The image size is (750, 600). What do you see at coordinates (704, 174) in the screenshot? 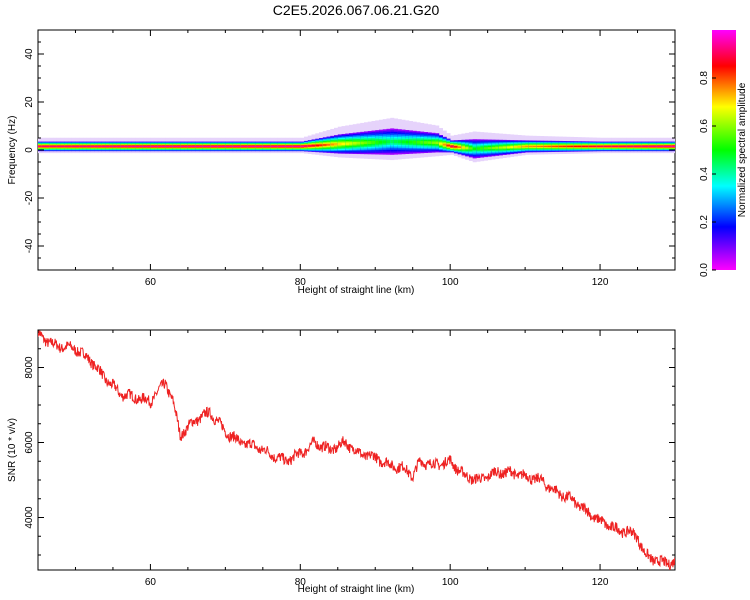
I see `colorbar-tick-label: 0.4` at bounding box center [704, 174].